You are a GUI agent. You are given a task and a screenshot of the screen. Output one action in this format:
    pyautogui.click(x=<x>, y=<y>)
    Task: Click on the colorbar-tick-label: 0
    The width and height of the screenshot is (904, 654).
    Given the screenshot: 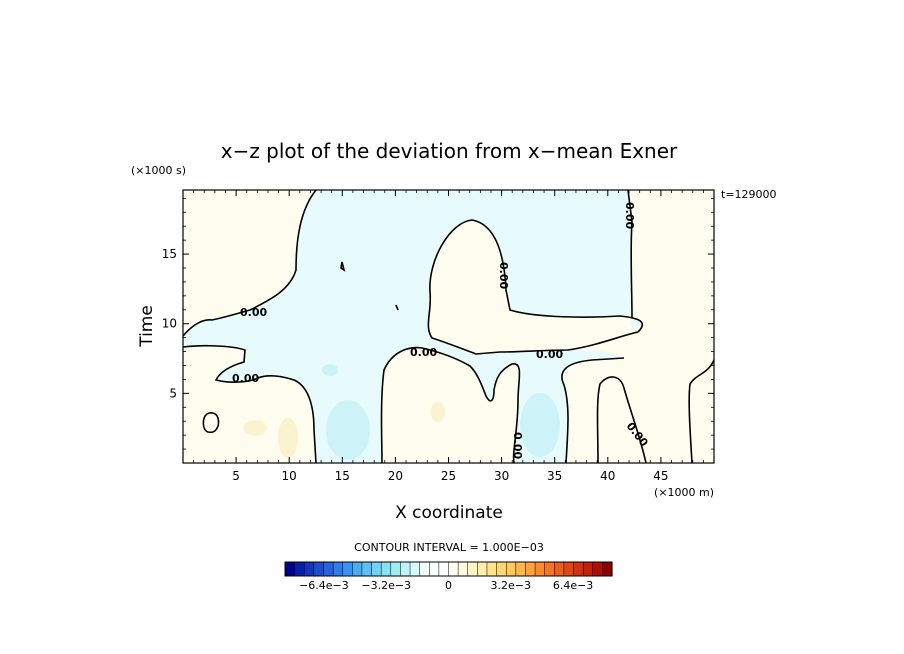 What is the action you would take?
    pyautogui.click(x=448, y=585)
    